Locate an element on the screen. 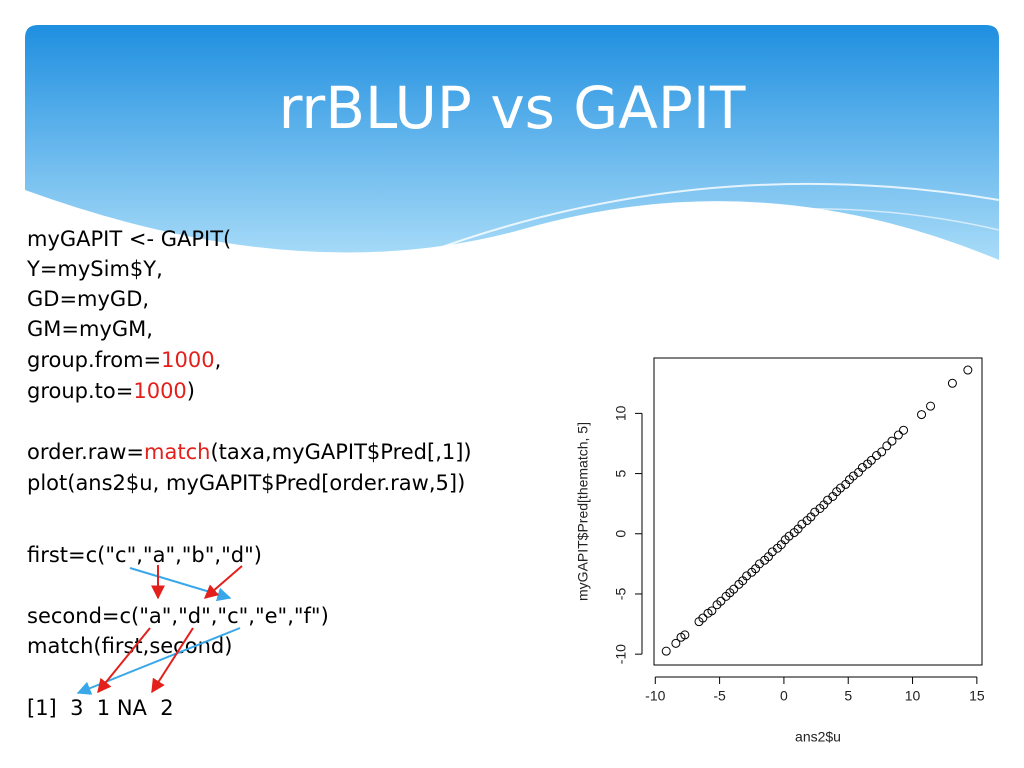  code-line: plot(ans2$u, myGAPIT$Pred[order.raw,5]) is located at coordinates (246, 483).